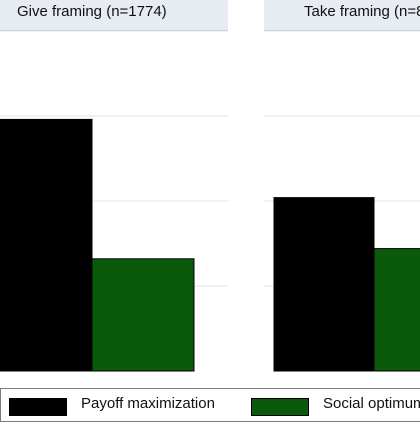 This screenshot has width=420, height=422. What do you see at coordinates (371, 403) in the screenshot?
I see `legend-label-social: Social optimum` at bounding box center [371, 403].